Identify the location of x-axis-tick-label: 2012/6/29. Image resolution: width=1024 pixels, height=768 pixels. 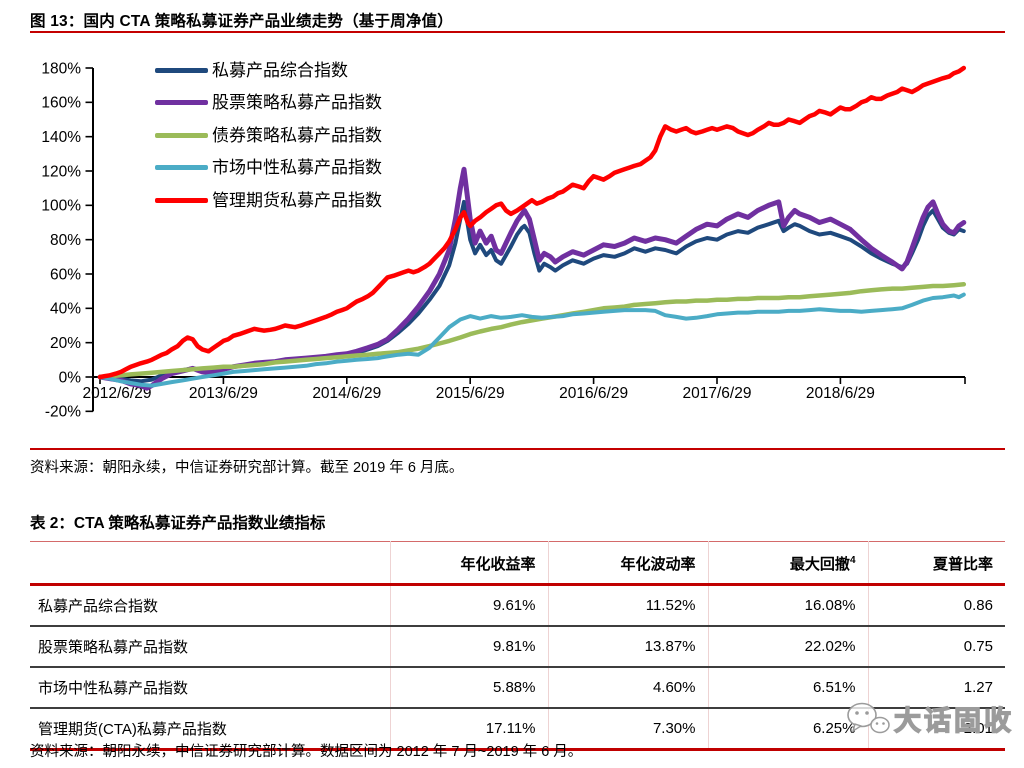
(117, 393).